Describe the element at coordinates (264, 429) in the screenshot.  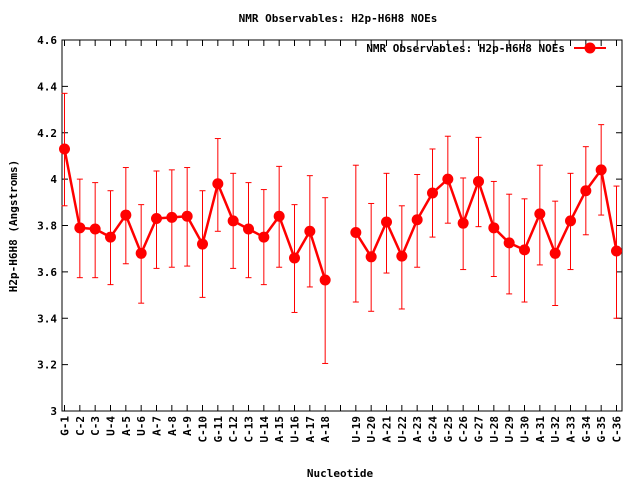
I see `x-tick-label: U-14` at that location.